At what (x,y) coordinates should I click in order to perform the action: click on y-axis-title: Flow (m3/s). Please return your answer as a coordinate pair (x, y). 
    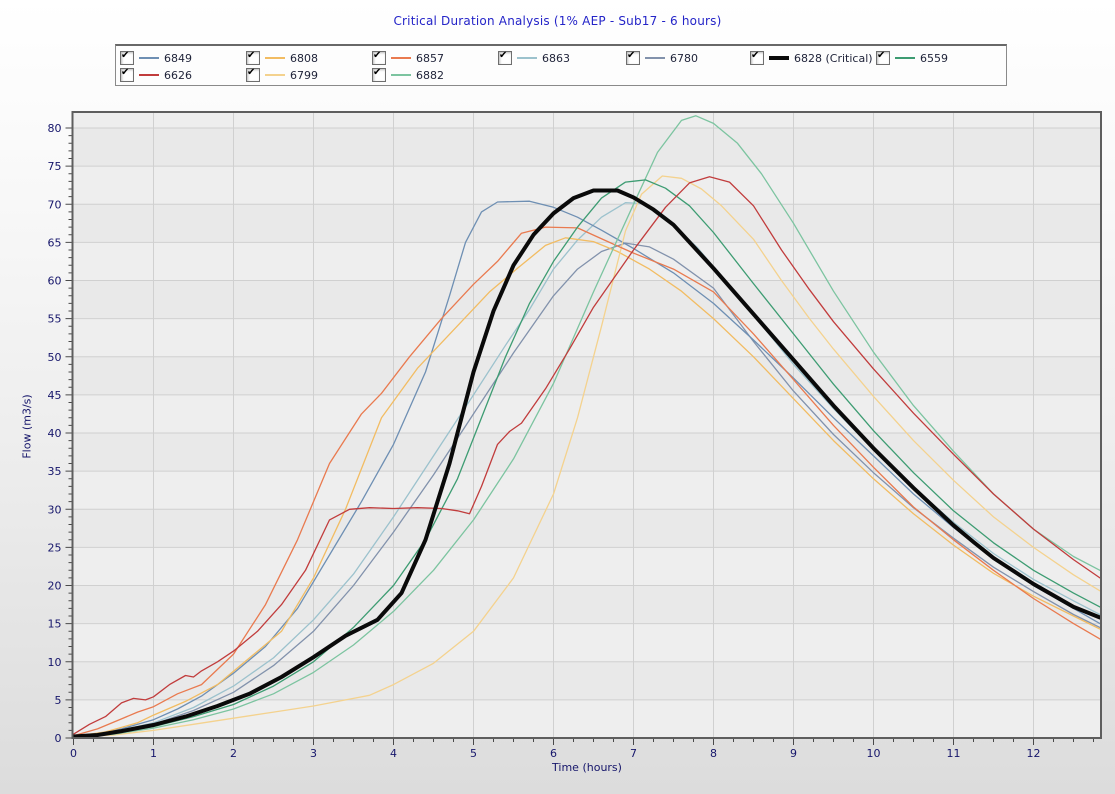
    Looking at the image, I should click on (27, 426).